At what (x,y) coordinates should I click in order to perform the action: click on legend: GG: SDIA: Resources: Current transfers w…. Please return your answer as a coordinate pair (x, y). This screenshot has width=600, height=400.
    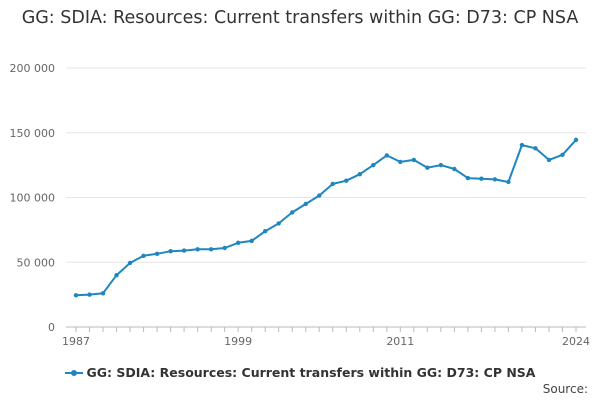
    Looking at the image, I should click on (300, 372).